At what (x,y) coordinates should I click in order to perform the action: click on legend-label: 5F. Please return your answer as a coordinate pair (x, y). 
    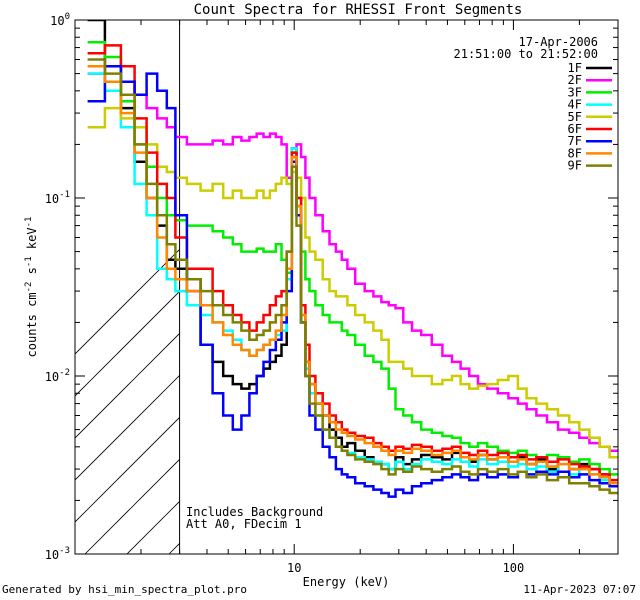
    Looking at the image, I should click on (575, 117).